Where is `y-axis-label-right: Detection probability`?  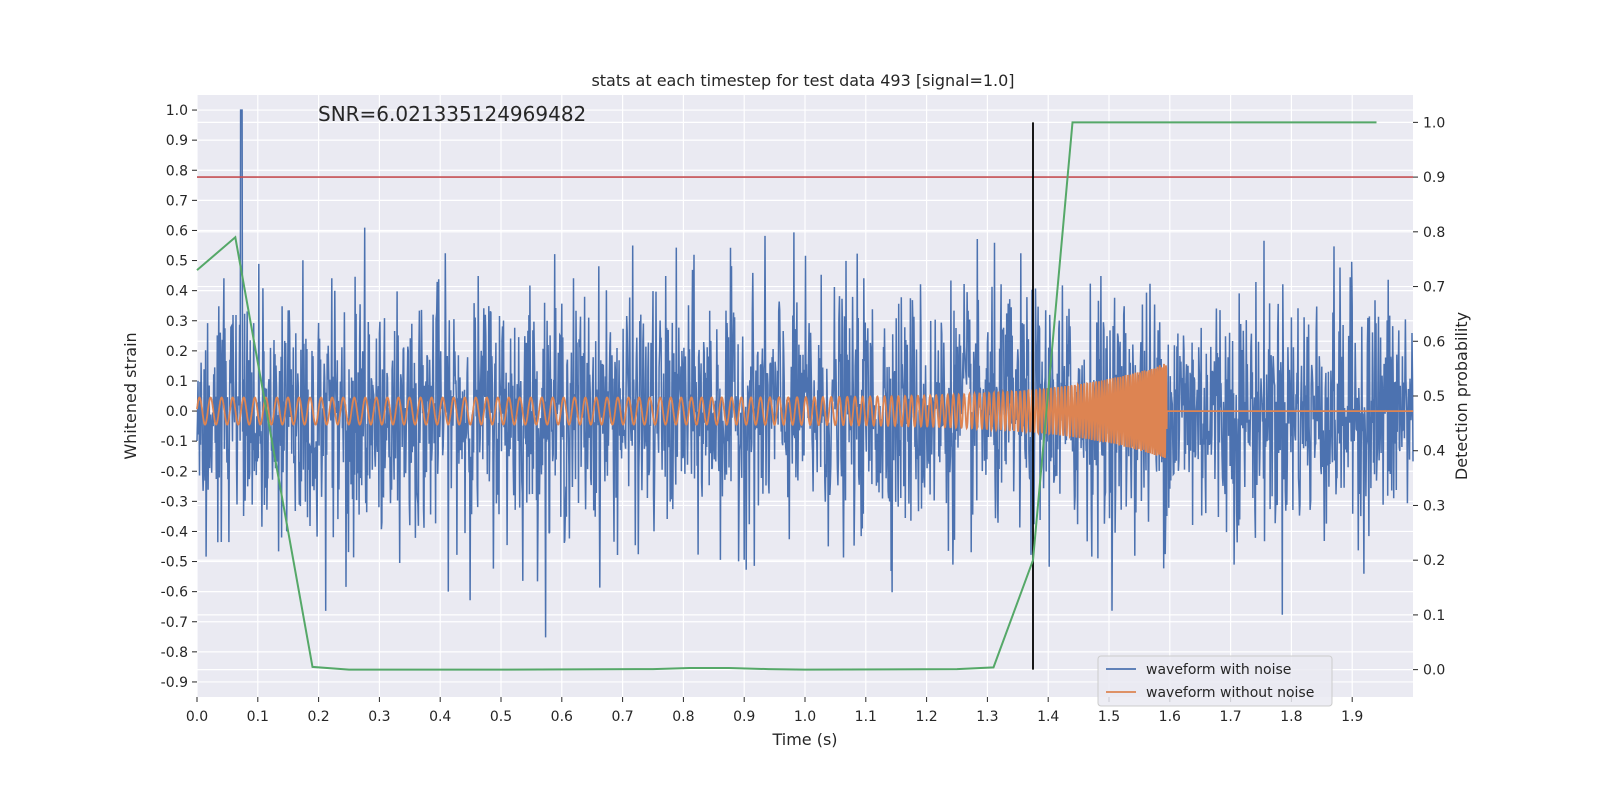
y-axis-label-right: Detection probability is located at coordinates (1461, 396).